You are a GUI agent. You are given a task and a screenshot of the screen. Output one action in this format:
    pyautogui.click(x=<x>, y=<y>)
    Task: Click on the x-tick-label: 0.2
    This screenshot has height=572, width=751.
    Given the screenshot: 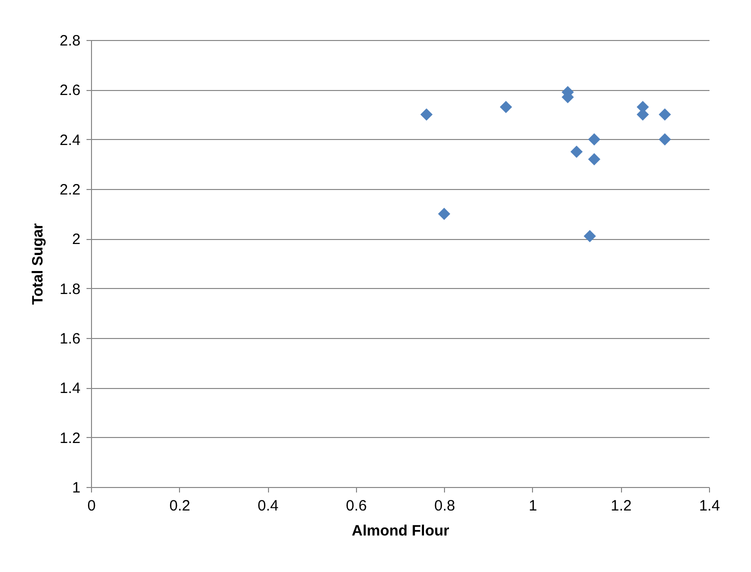 What is the action you would take?
    pyautogui.click(x=179, y=506)
    